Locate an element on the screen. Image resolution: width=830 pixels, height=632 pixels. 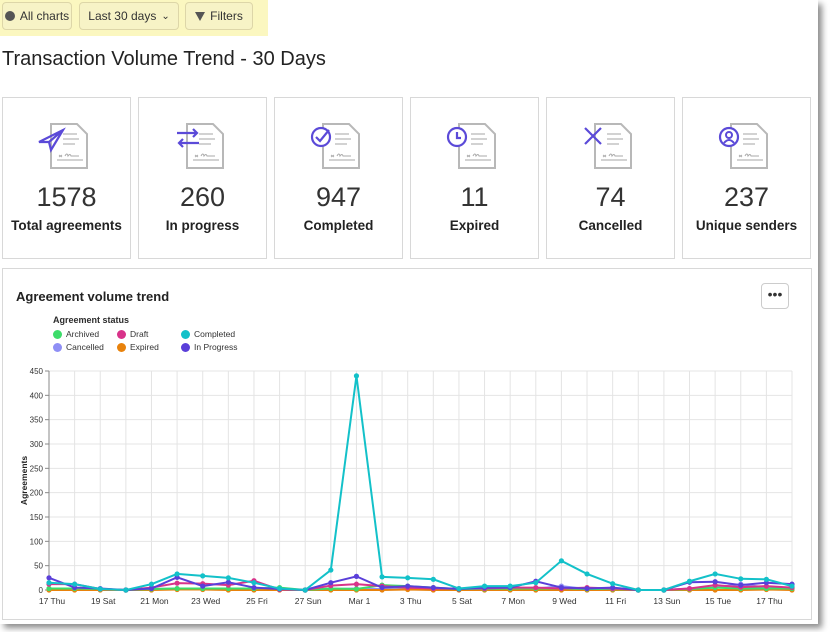
x-tick-label: 7 Mon is located at coordinates (513, 601).